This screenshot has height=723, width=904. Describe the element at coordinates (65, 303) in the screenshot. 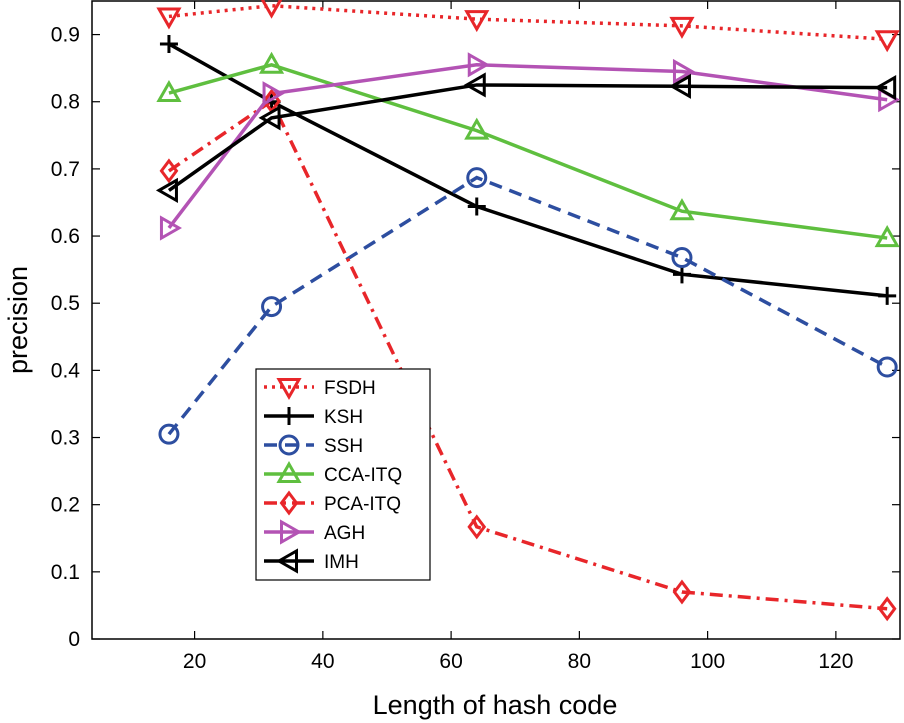

I see `y-tick-label: 0.5` at that location.